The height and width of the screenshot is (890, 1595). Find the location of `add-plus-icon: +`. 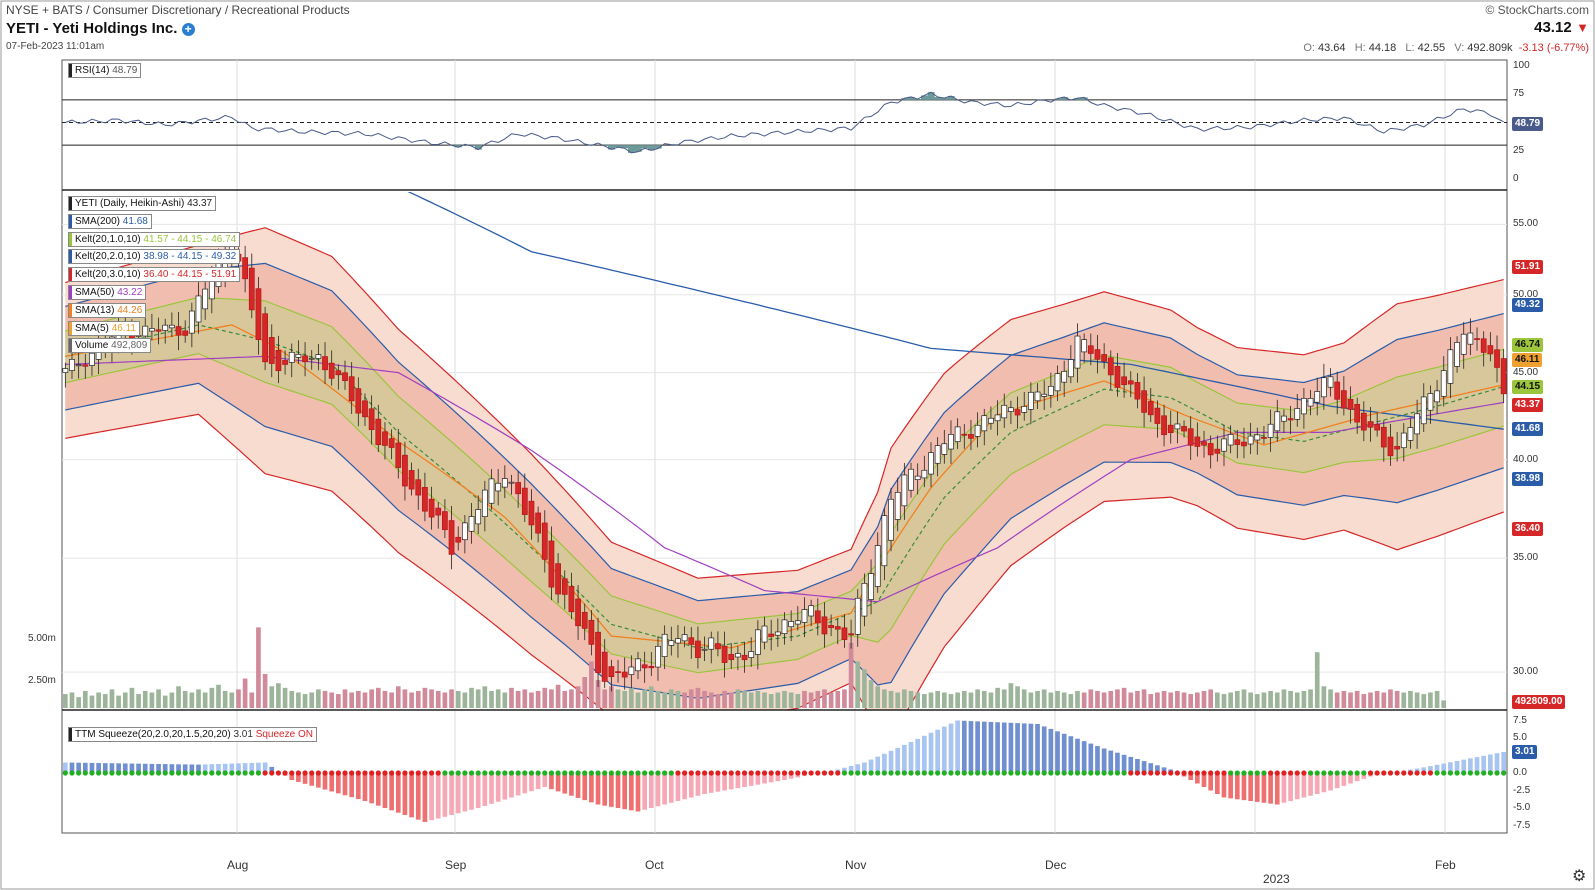

add-plus-icon: + is located at coordinates (188, 29).